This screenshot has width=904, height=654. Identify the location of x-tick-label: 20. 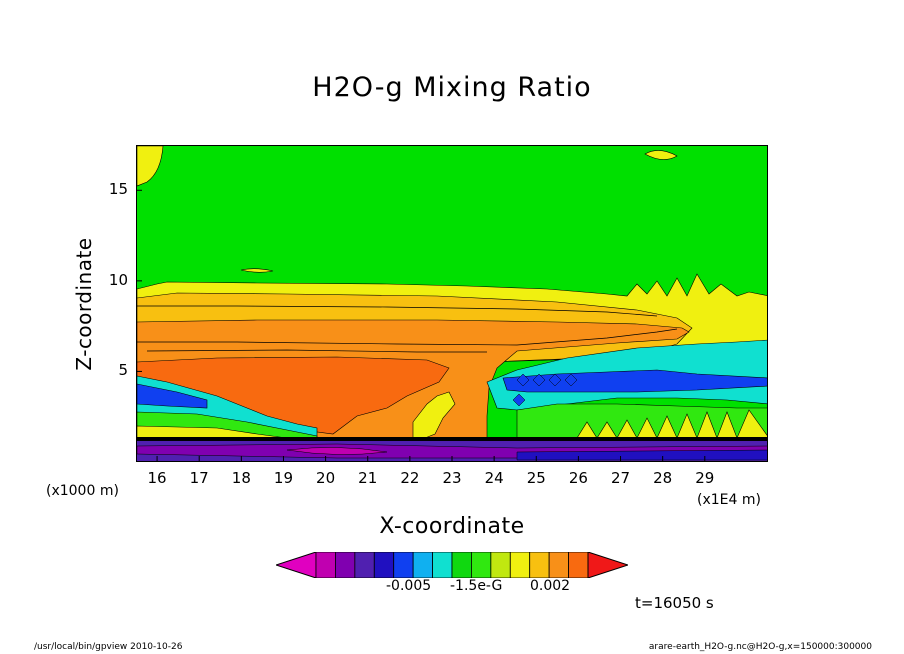
(326, 478).